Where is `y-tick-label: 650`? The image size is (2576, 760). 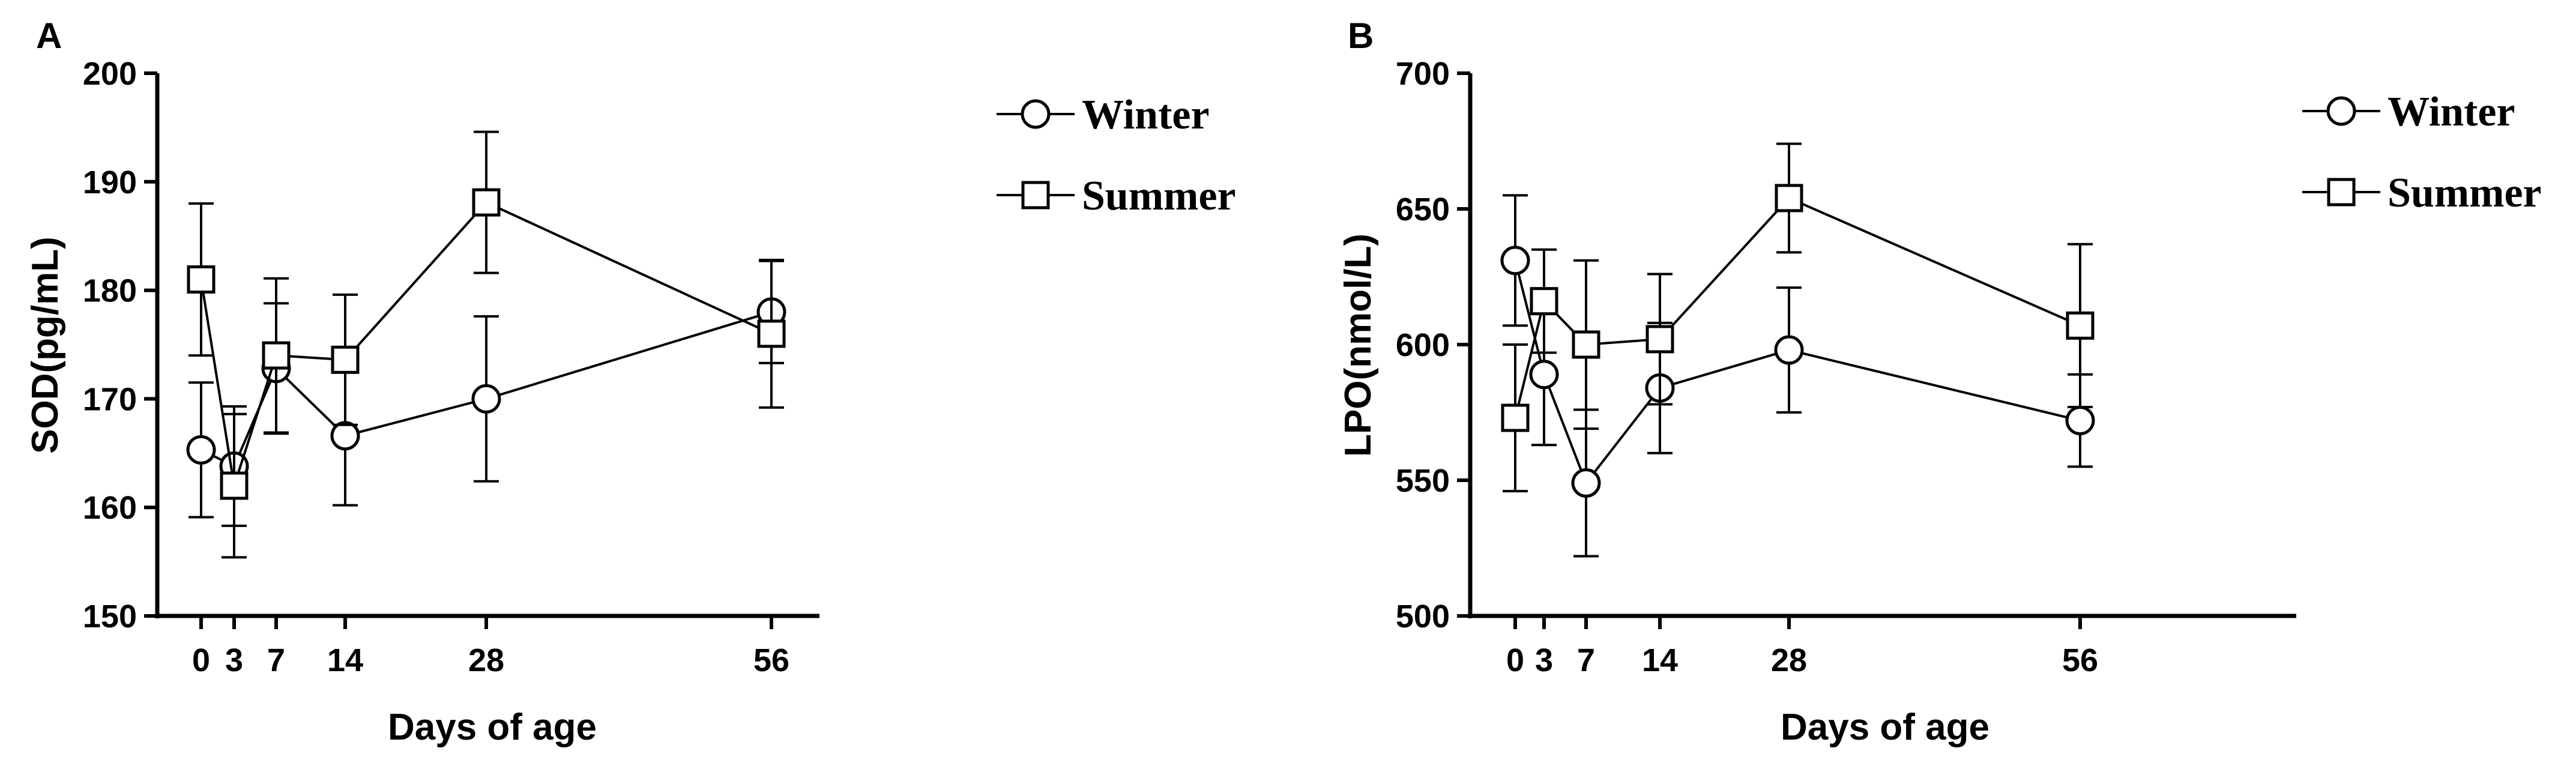
y-tick-label: 650 is located at coordinates (1423, 210).